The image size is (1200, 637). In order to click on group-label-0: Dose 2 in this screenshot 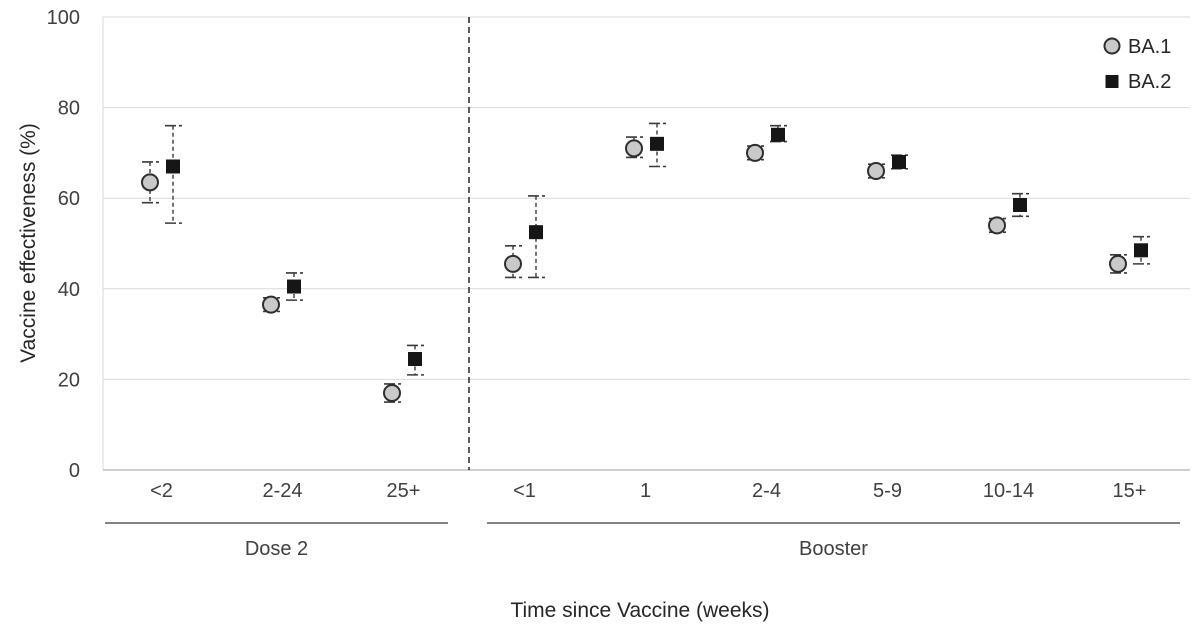, I will do `click(276, 549)`.